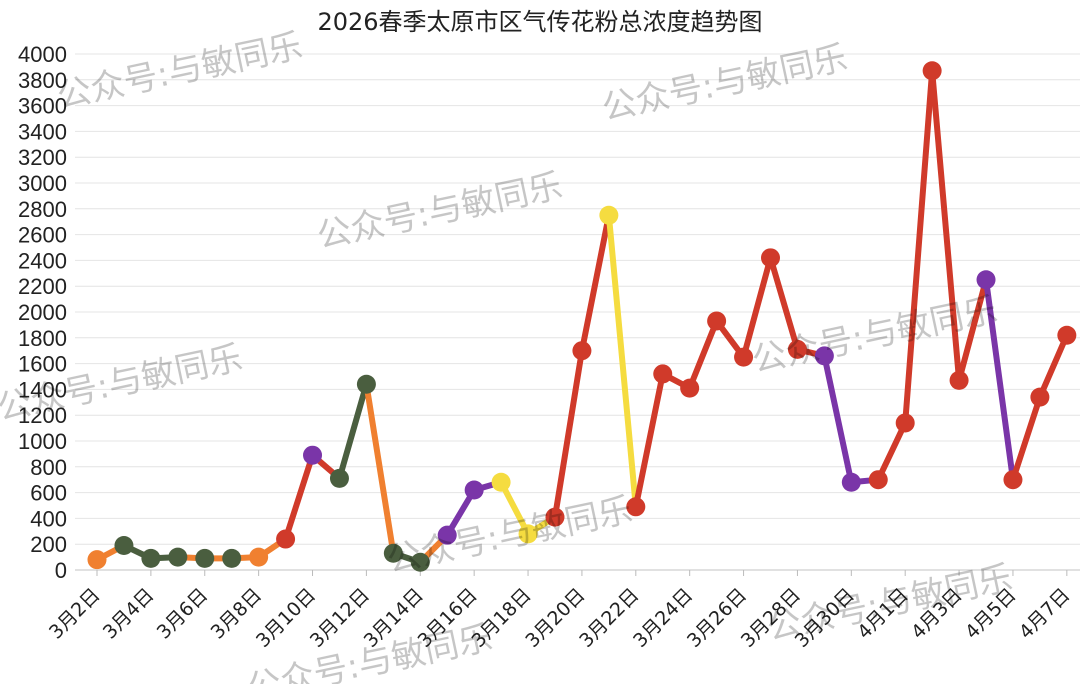  I want to click on x-tick-label: 3月4日, so click(129, 614).